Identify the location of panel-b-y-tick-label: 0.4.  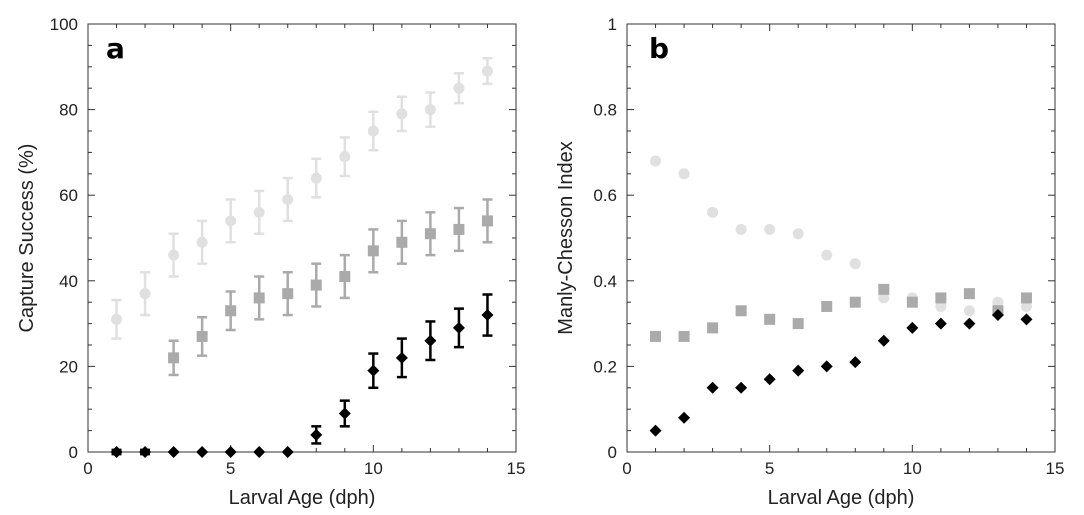
(605, 281).